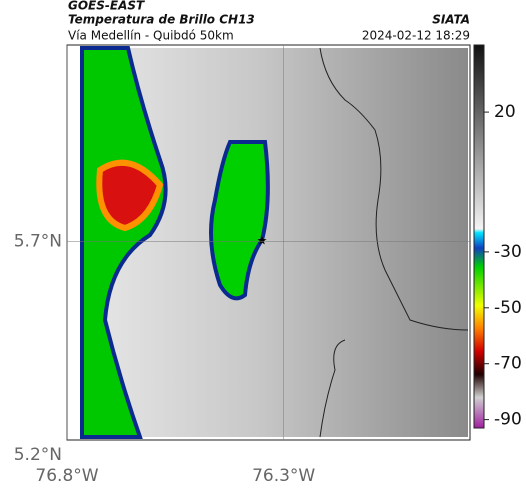  What do you see at coordinates (508, 420) in the screenshot?
I see `colorbar-tick-label: -90` at bounding box center [508, 420].